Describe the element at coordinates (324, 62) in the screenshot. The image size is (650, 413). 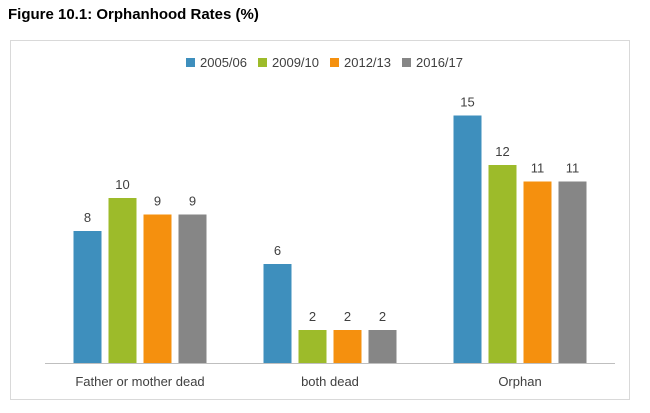
I see `chart-legend: 2005/06 2009/10 2012/13 2016/17` at that location.